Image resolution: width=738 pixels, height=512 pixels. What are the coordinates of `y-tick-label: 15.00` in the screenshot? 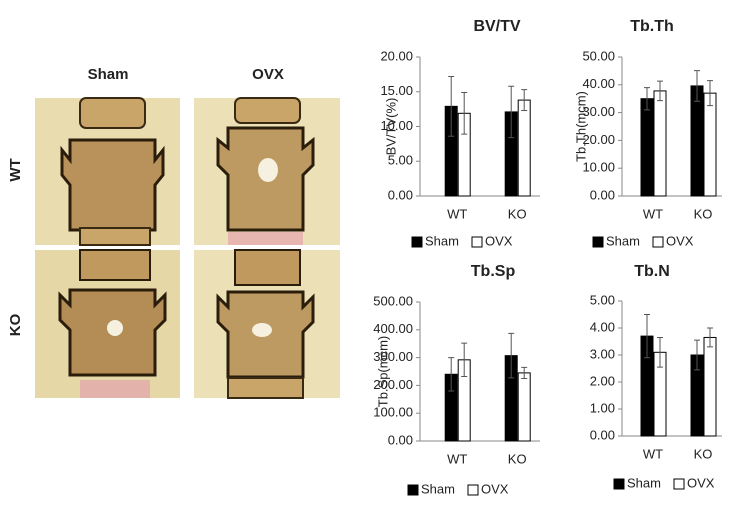 It's located at (396, 90).